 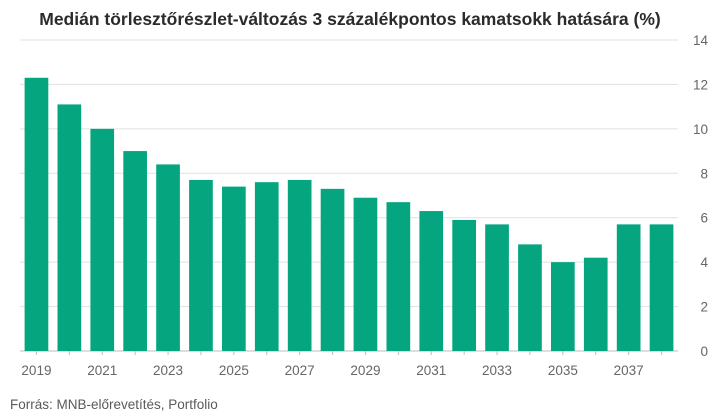 What do you see at coordinates (365, 370) in the screenshot?
I see `x-tick-label: 2029` at bounding box center [365, 370].